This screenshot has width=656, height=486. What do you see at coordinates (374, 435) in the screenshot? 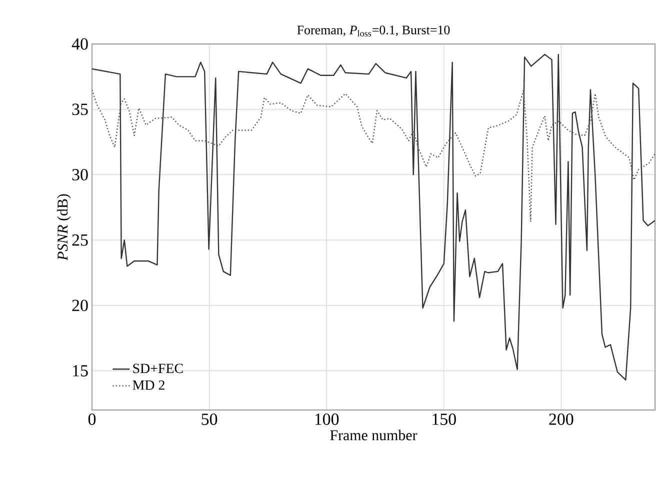
I see `x-axis-title: Frame number` at bounding box center [374, 435].